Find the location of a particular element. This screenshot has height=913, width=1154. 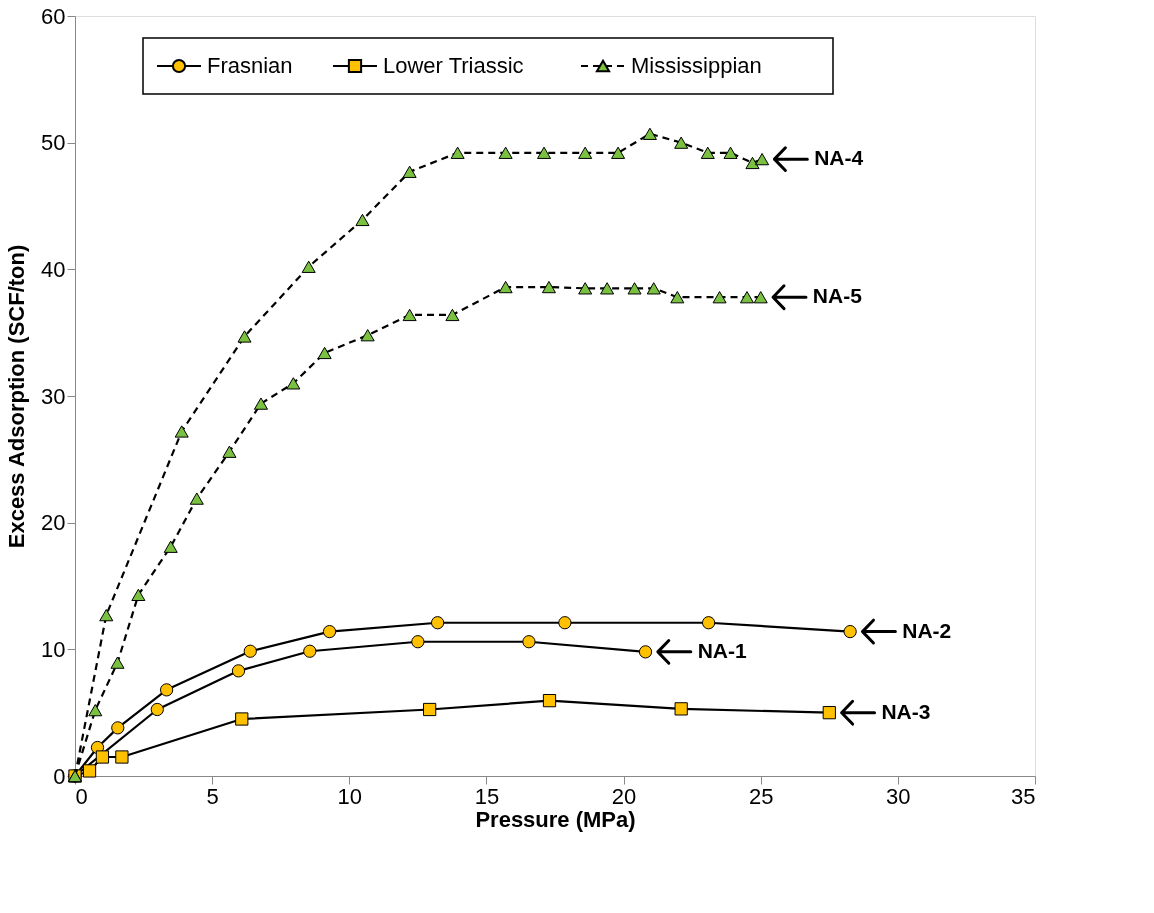

y-tick-label: 10 is located at coordinates (53, 649).